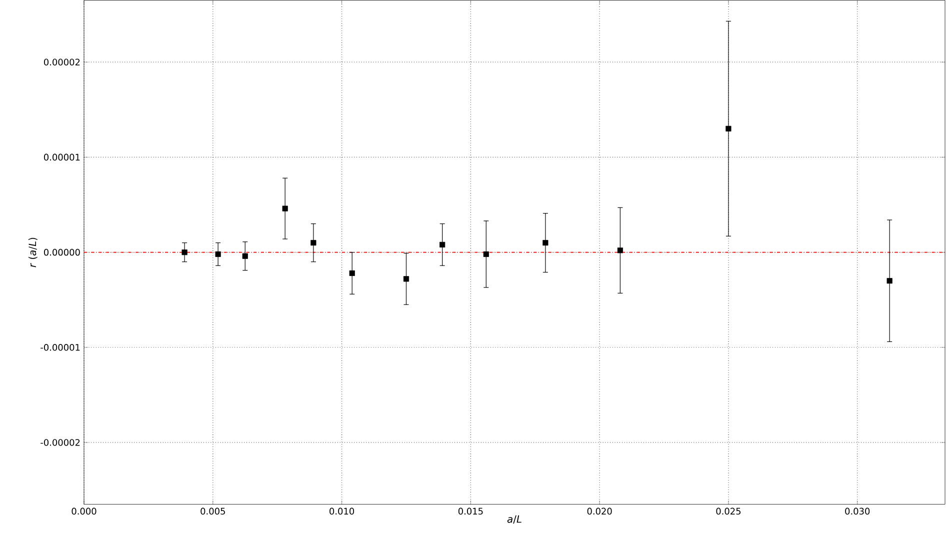 Image resolution: width=946 pixels, height=534 pixels. What do you see at coordinates (62, 157) in the screenshot?
I see `y-tick-label: 0.00001` at bounding box center [62, 157].